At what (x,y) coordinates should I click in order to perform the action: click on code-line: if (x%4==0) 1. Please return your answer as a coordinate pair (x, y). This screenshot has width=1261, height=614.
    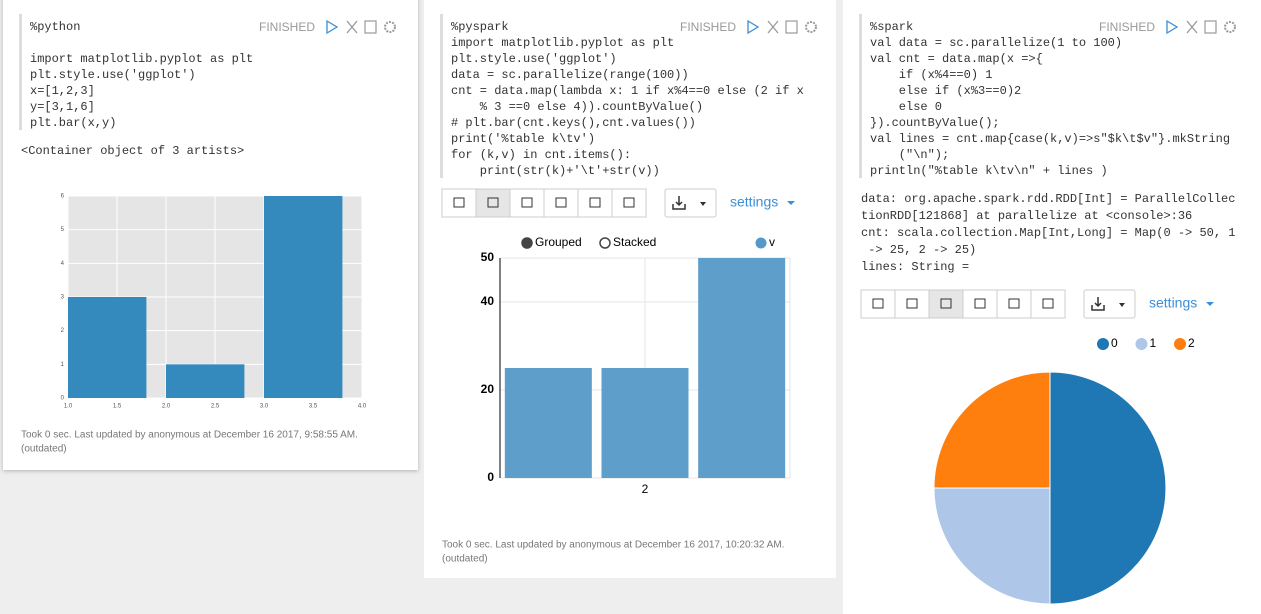
    Looking at the image, I should click on (931, 75).